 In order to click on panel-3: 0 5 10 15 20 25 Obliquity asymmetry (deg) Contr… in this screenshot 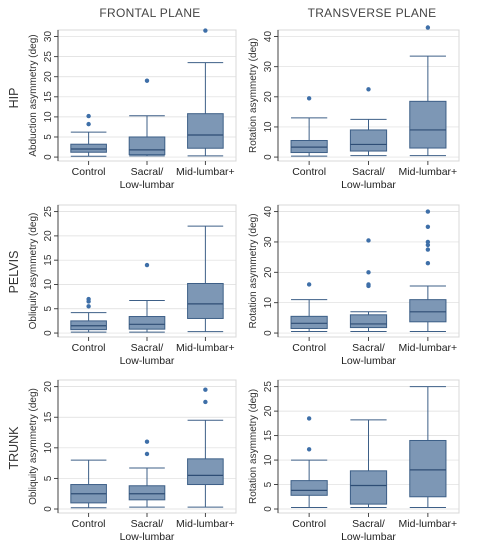, I will do `click(132, 285)`.